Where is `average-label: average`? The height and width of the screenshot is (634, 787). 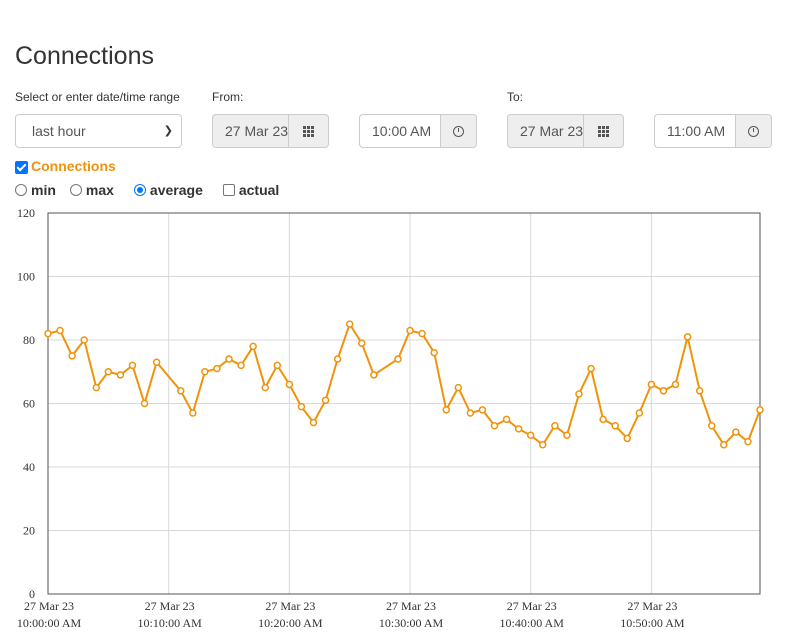
average-label: average is located at coordinates (176, 190).